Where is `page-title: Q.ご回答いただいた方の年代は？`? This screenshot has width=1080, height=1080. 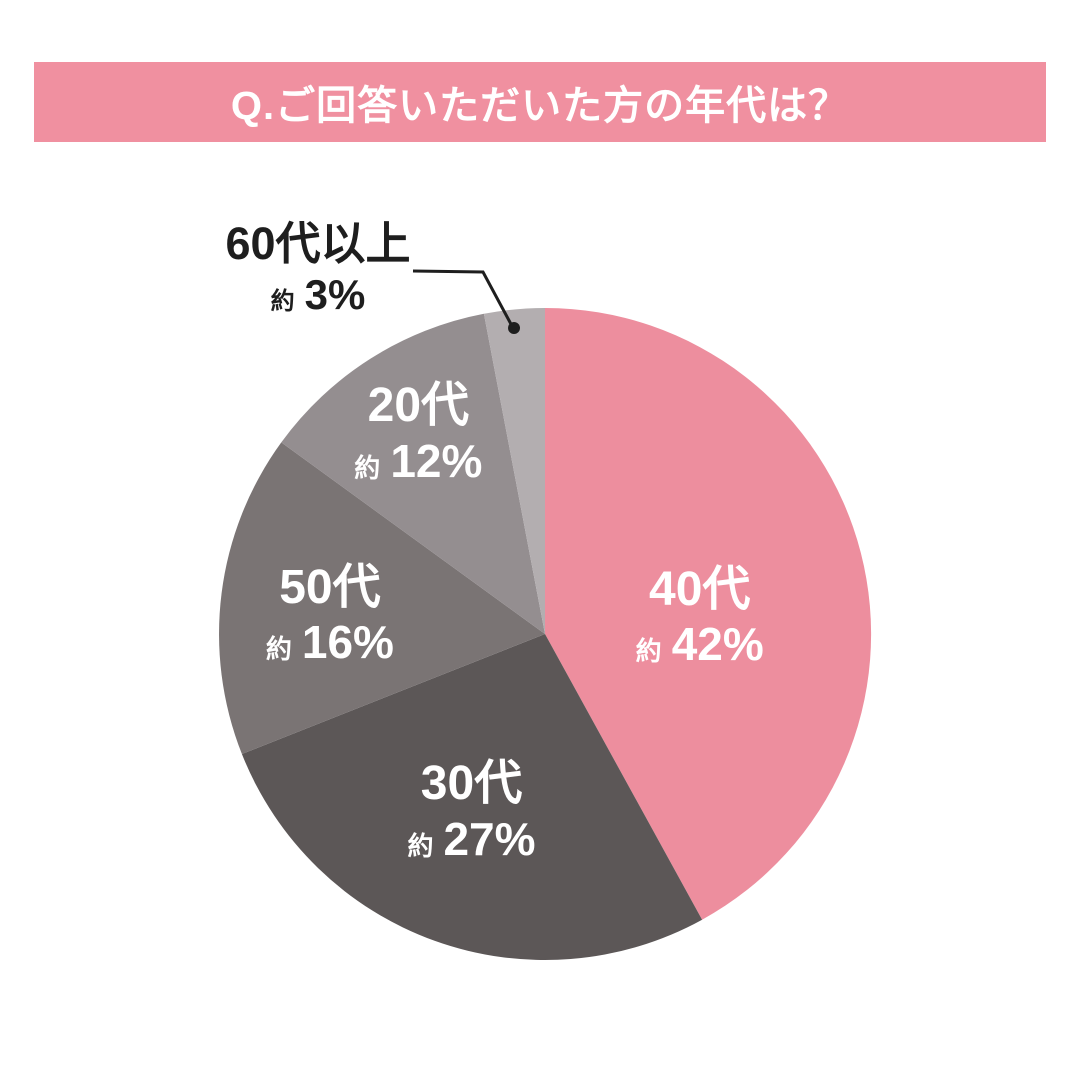 page-title: Q.ご回答いただいた方の年代は？ is located at coordinates (540, 106).